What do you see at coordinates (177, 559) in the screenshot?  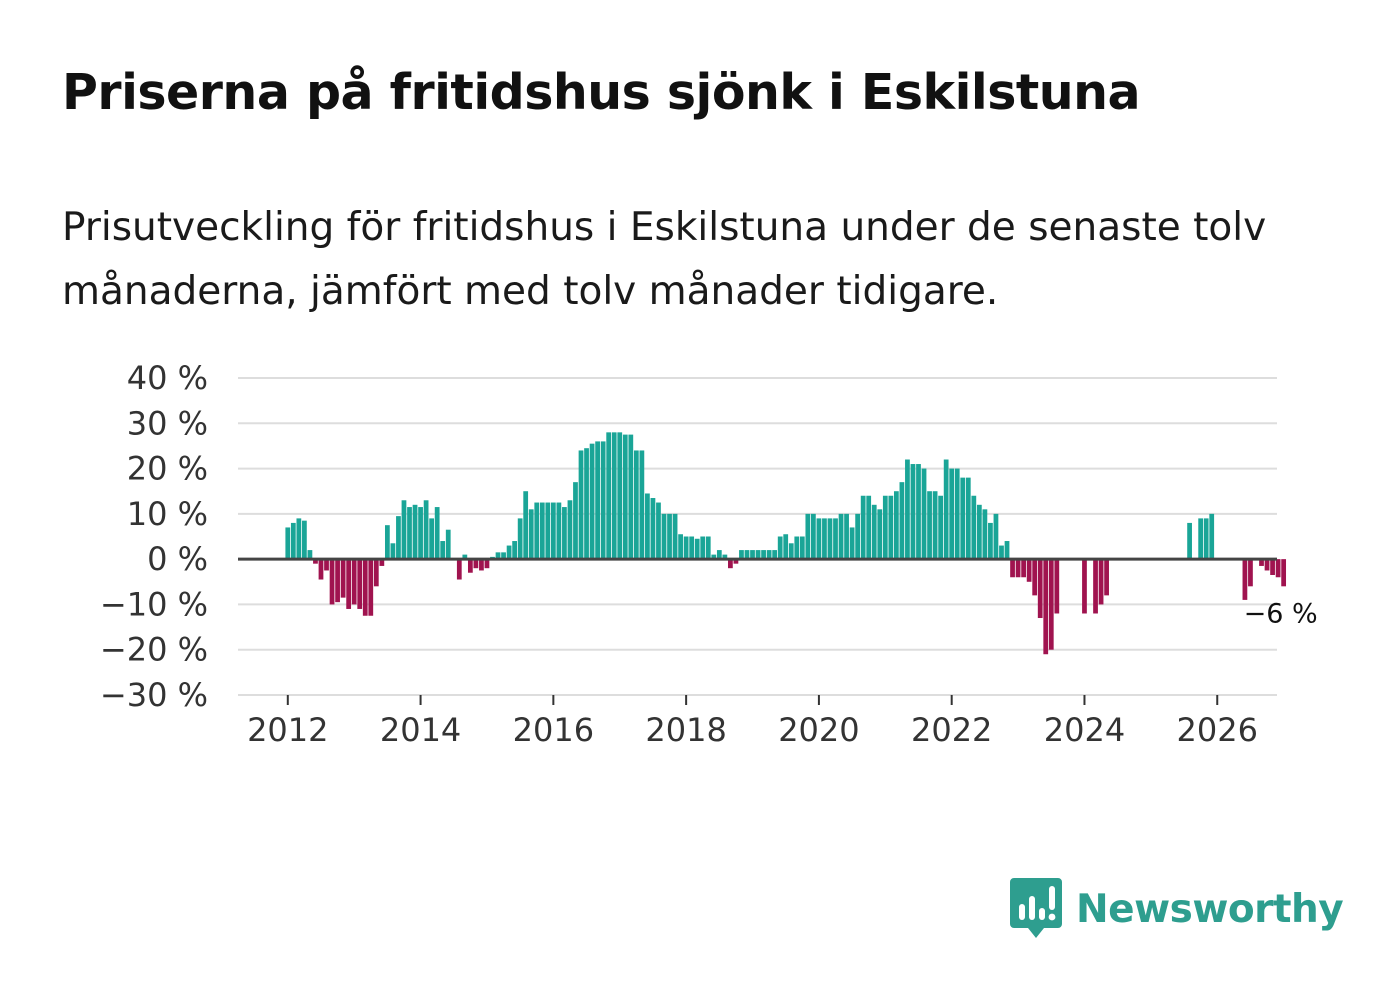 I see `y-tick-label: 0 %` at bounding box center [177, 559].